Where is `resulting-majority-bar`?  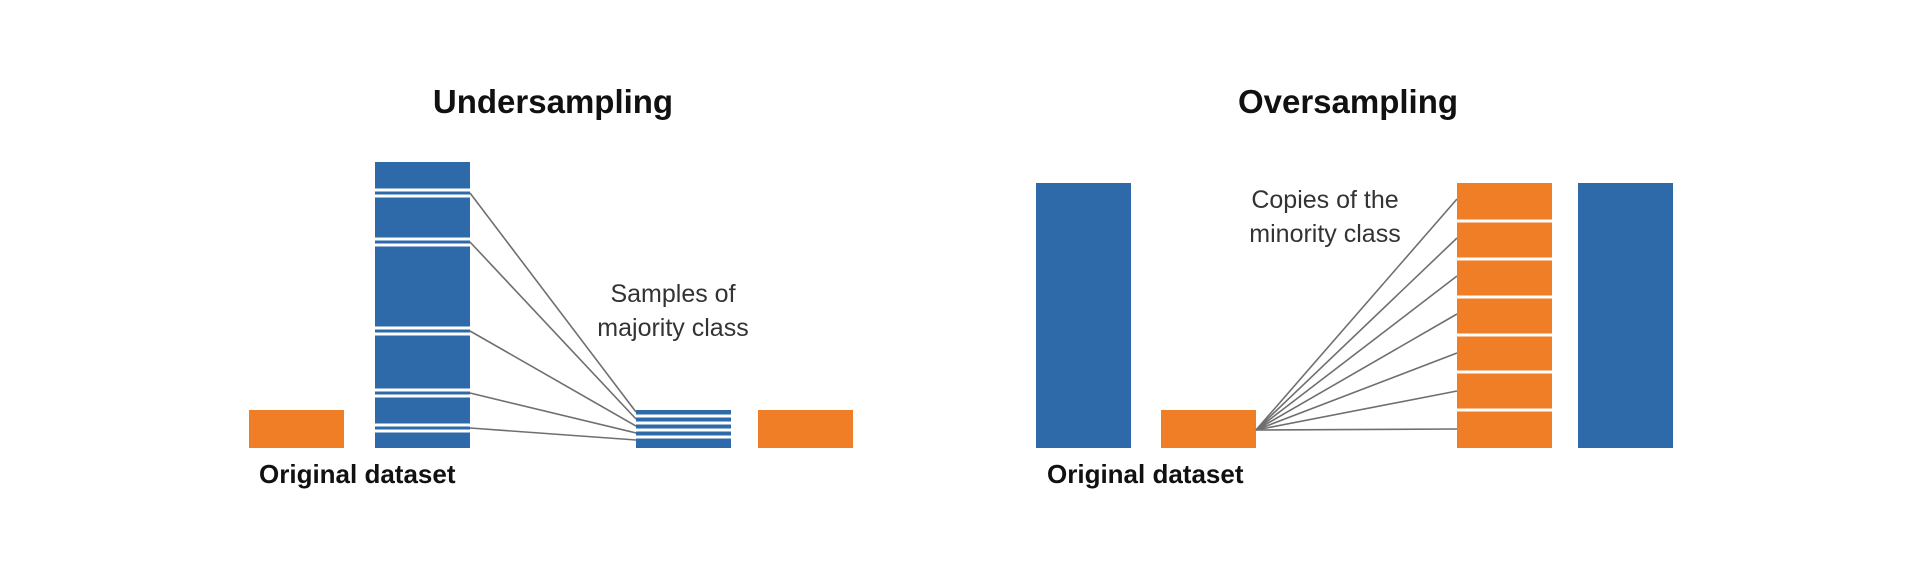 resulting-majority-bar is located at coordinates (1625, 315).